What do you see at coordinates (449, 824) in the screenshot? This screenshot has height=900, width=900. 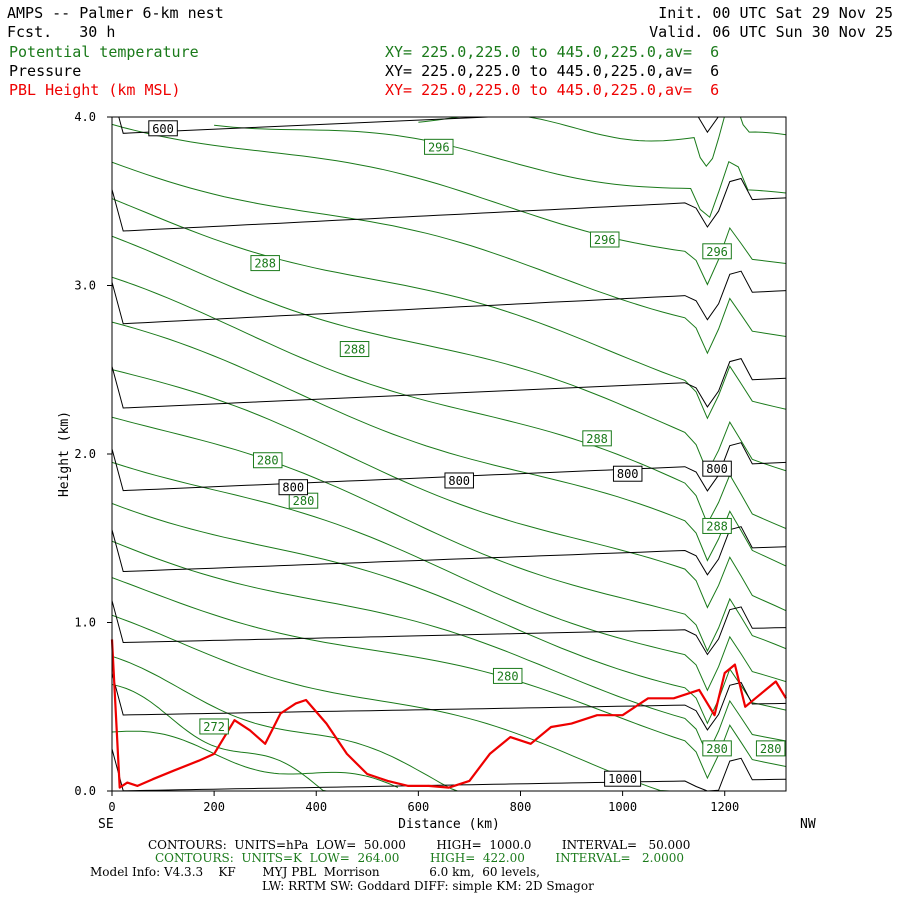 I see `x-axis-label: Distance (km)` at bounding box center [449, 824].